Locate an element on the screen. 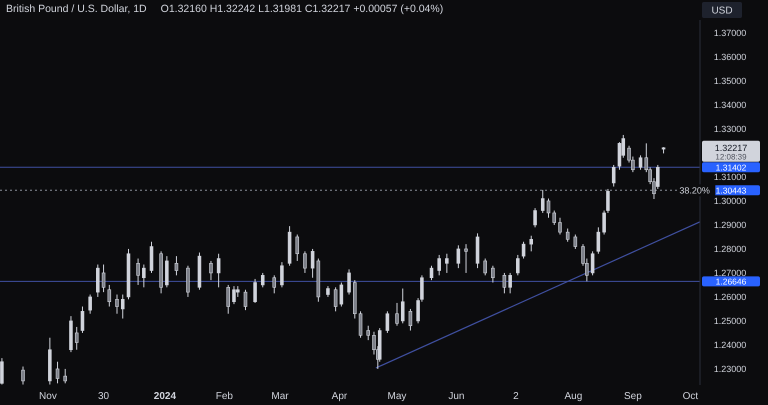 This screenshot has width=768, height=405. y-tick-label: 1.36000 is located at coordinates (730, 57).